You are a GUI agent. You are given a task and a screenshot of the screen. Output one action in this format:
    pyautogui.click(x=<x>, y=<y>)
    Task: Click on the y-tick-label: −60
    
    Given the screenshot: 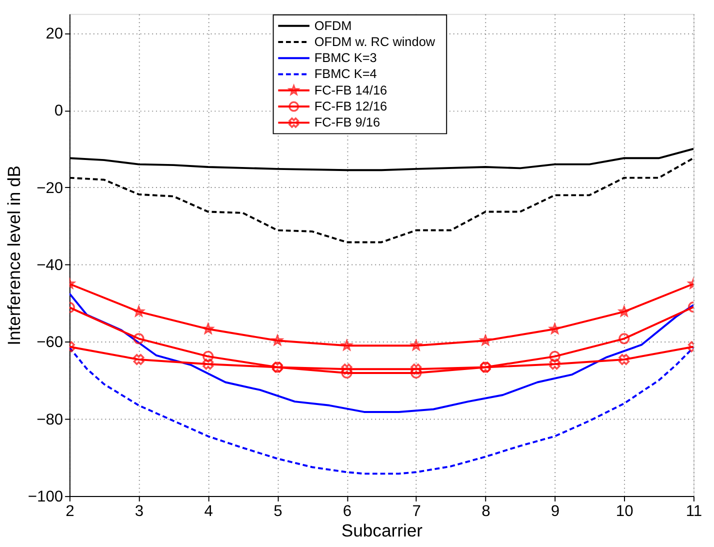 What is the action you would take?
    pyautogui.click(x=50, y=343)
    